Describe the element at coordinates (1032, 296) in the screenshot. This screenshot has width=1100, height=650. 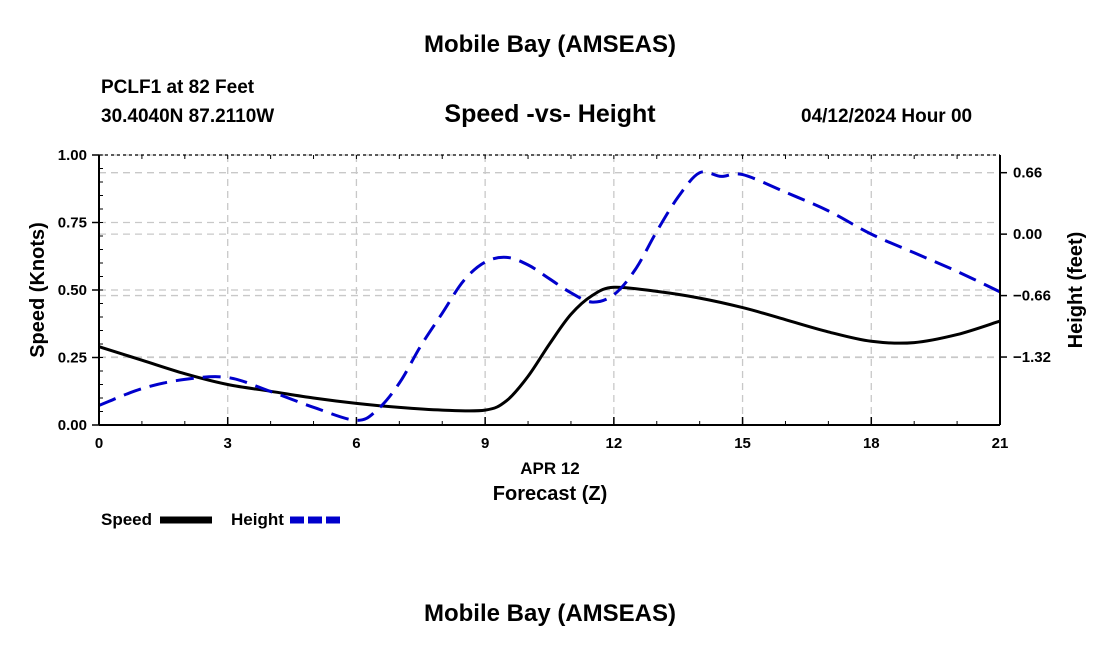
I see `y-right-tick-label: −0.66` at that location.